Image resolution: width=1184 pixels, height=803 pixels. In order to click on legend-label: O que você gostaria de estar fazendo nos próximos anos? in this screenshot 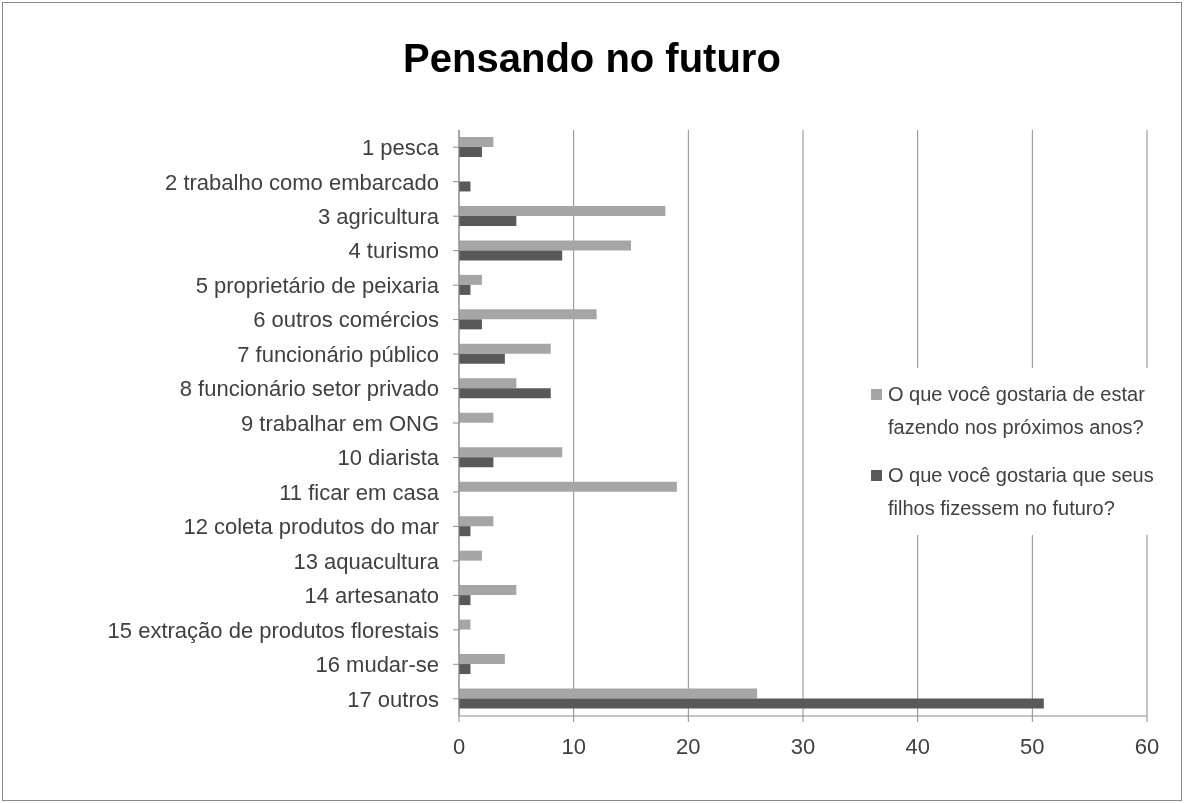, I will do `click(1017, 411)`.